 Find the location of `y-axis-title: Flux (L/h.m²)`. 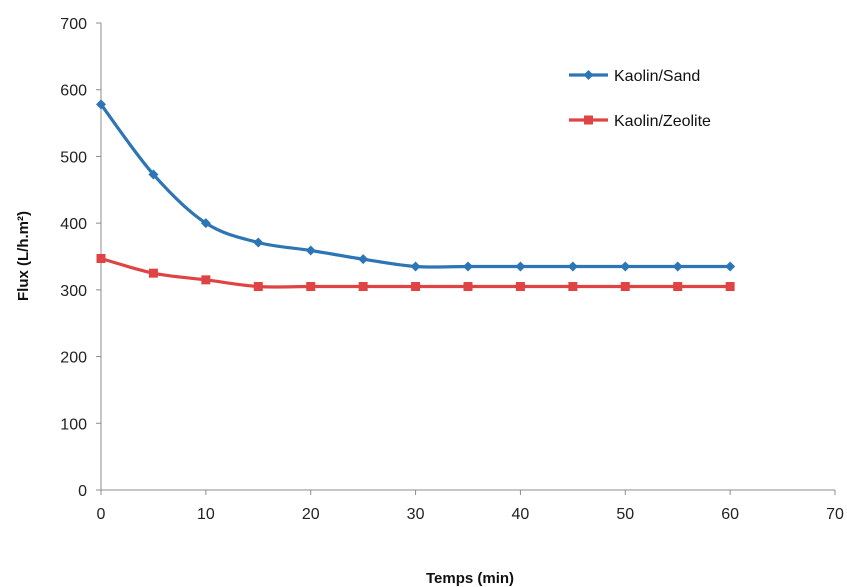

y-axis-title: Flux (L/h.m²) is located at coordinates (23, 256).